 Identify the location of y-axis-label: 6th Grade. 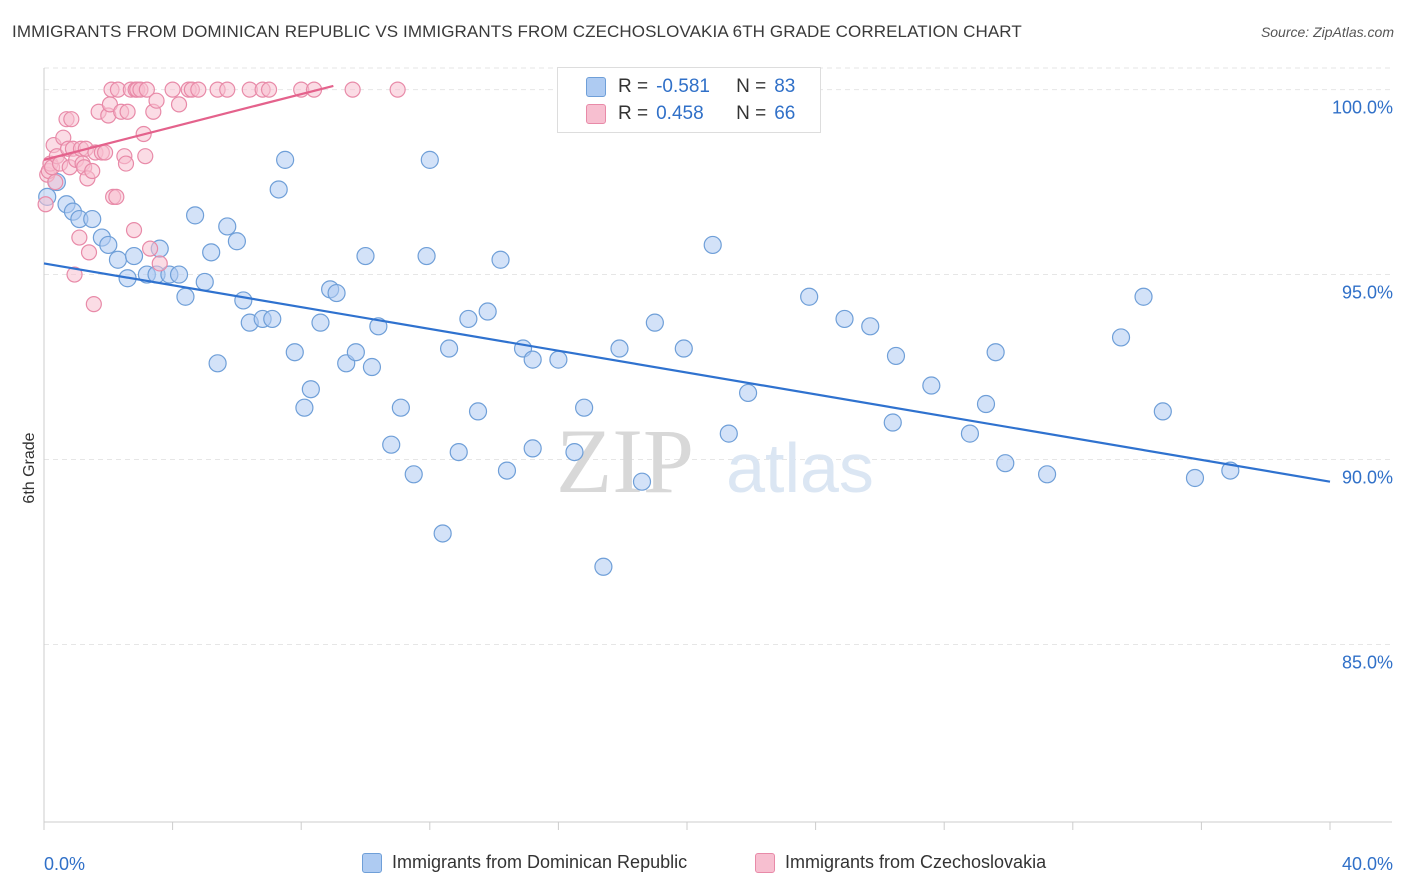
(29, 467).